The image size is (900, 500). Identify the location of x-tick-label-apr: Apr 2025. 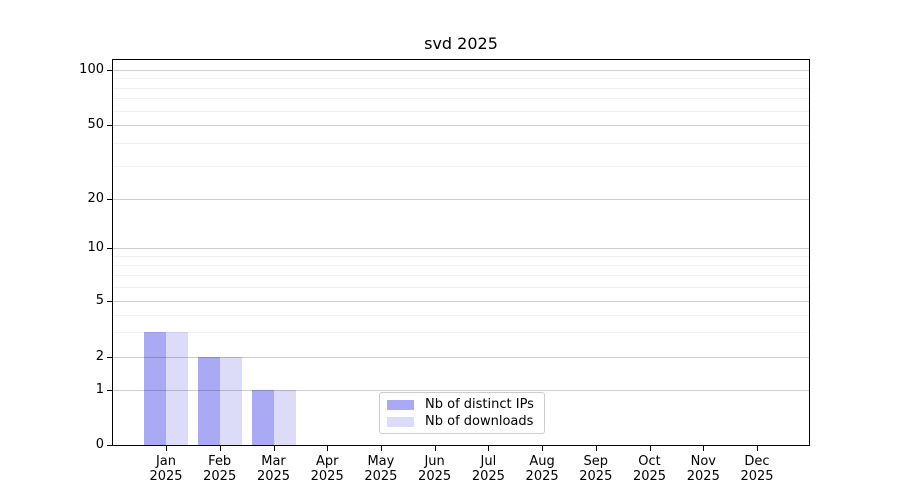
(327, 469).